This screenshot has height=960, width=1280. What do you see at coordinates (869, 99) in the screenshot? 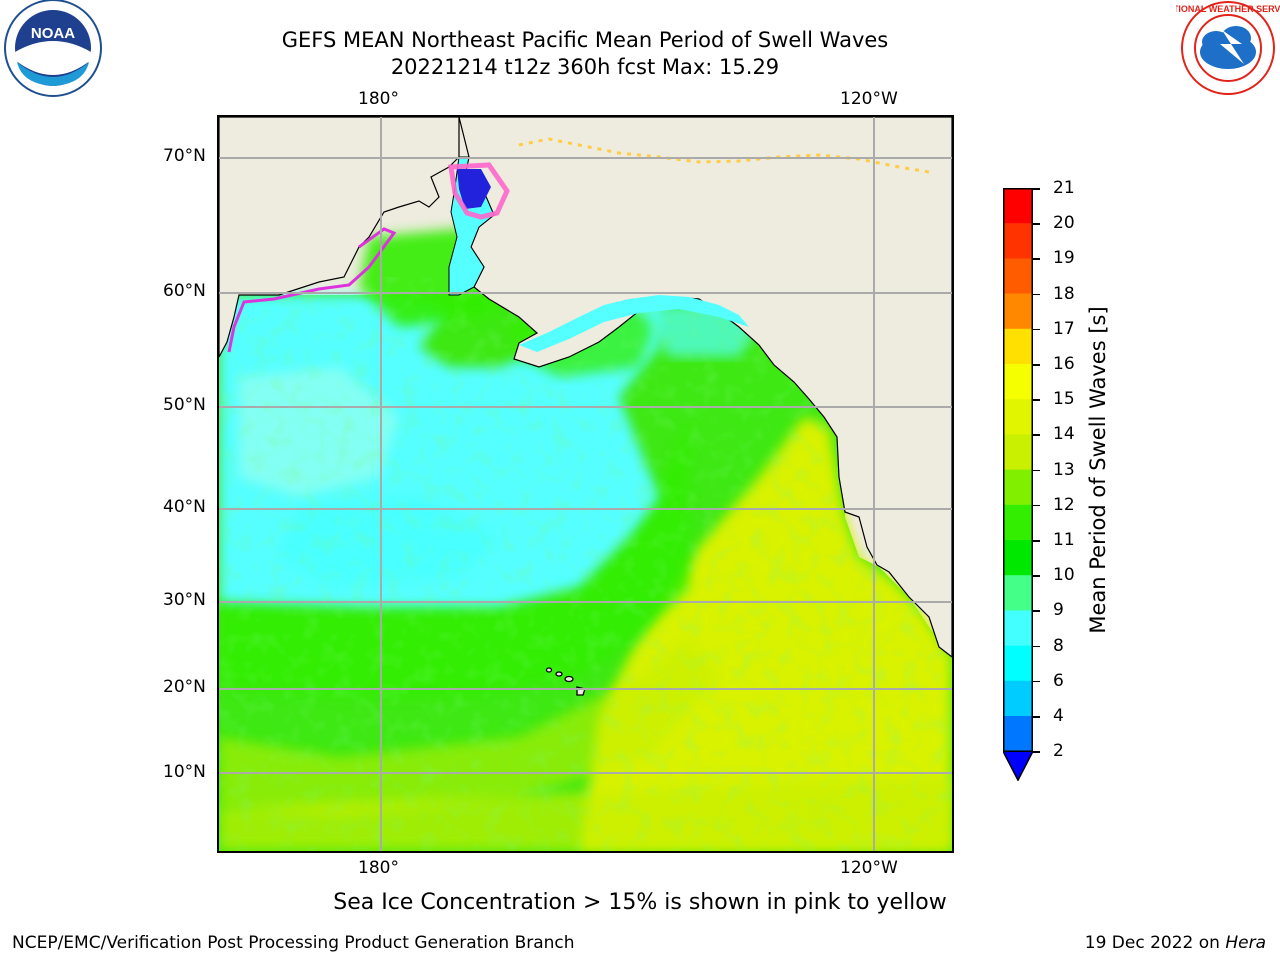
I see `lon-label-top-120w: 120°W` at bounding box center [869, 99].